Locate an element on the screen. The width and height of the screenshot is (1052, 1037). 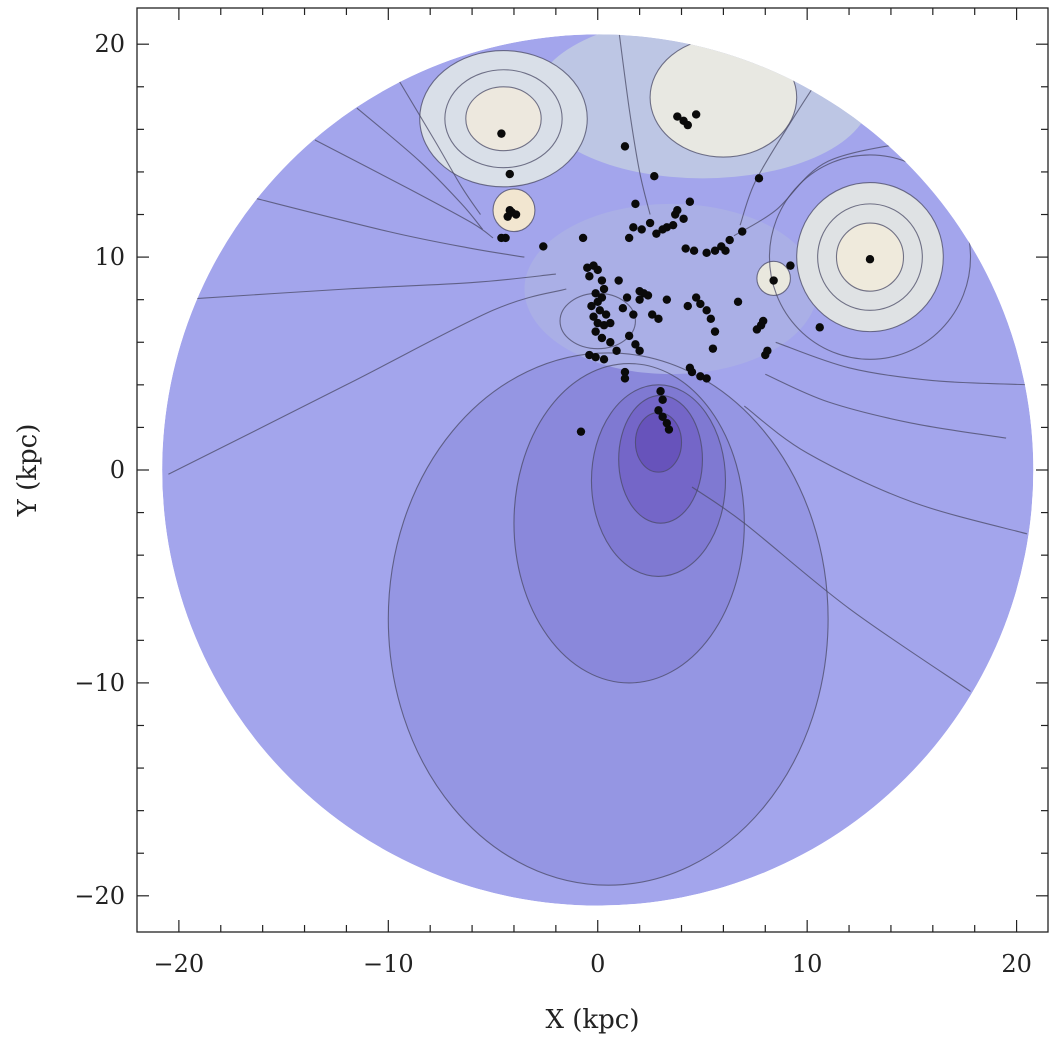
x-tick-label: −10 is located at coordinates (388, 964).